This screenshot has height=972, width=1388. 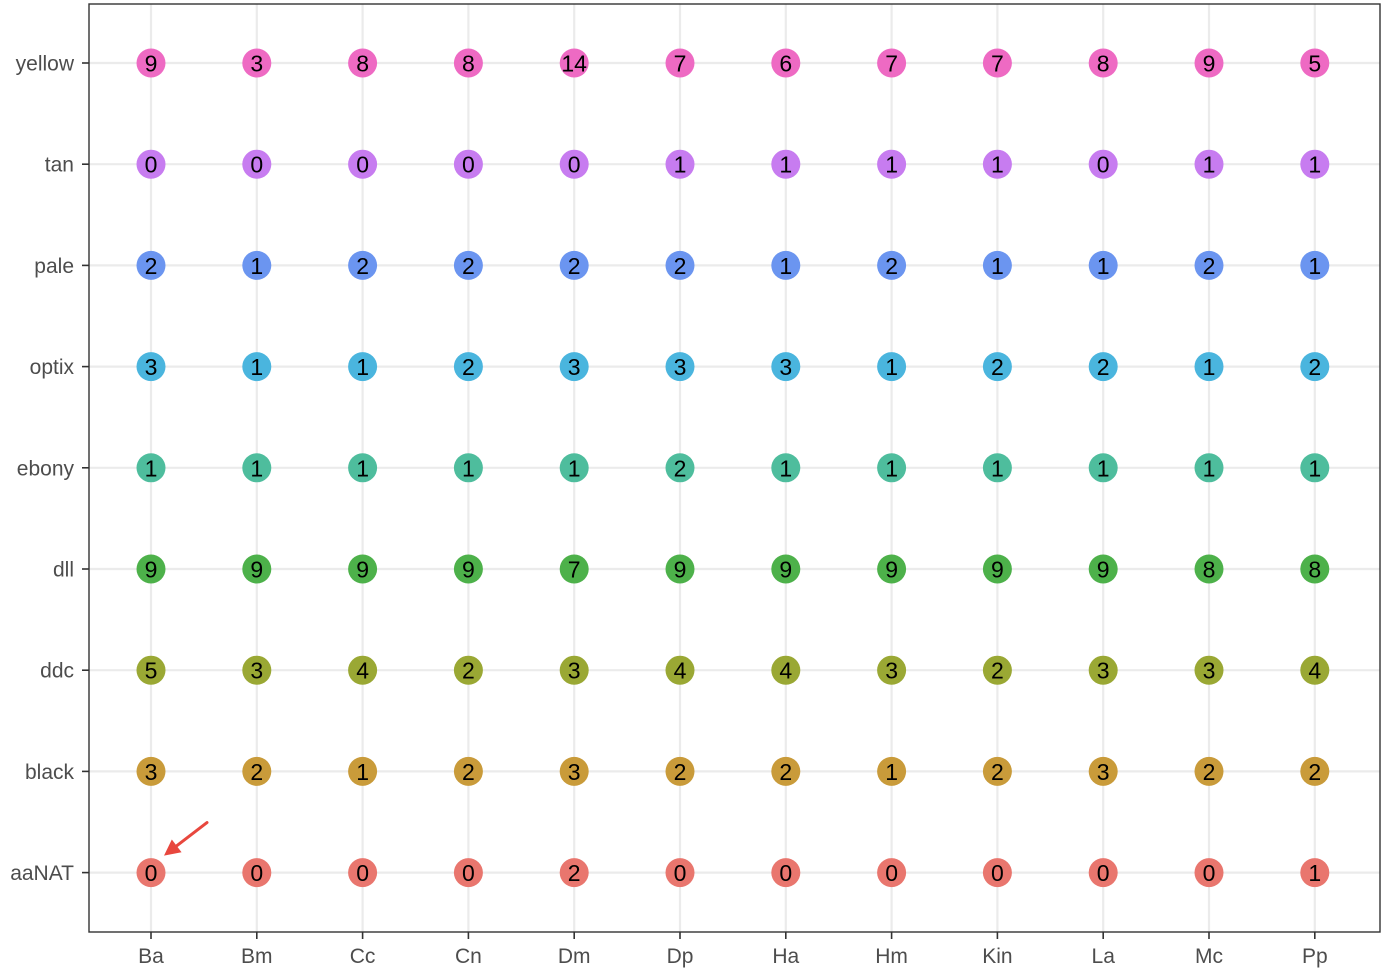 What do you see at coordinates (891, 266) in the screenshot?
I see `point-label-pale-hm: 2` at bounding box center [891, 266].